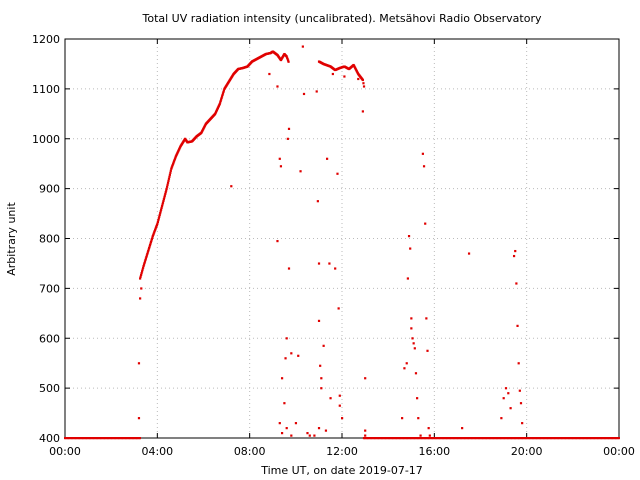  What do you see at coordinates (527, 451) in the screenshot?
I see `x-tick-label: 20:00` at bounding box center [527, 451].